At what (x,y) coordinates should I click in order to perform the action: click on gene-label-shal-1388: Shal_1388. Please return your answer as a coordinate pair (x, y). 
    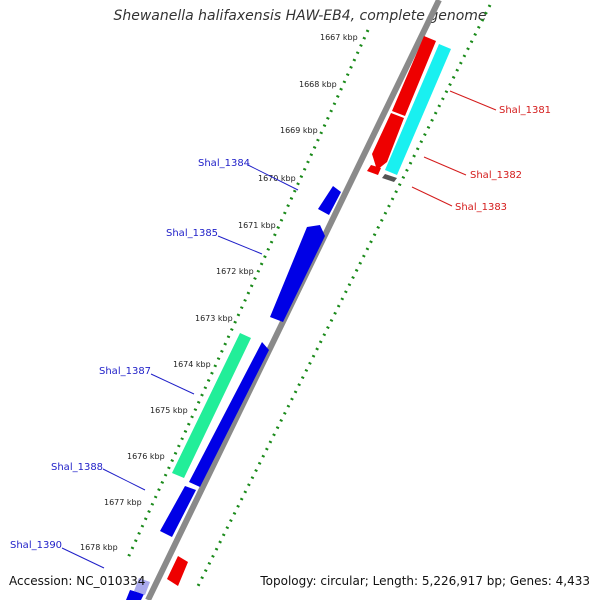
    Looking at the image, I should click on (77, 467).